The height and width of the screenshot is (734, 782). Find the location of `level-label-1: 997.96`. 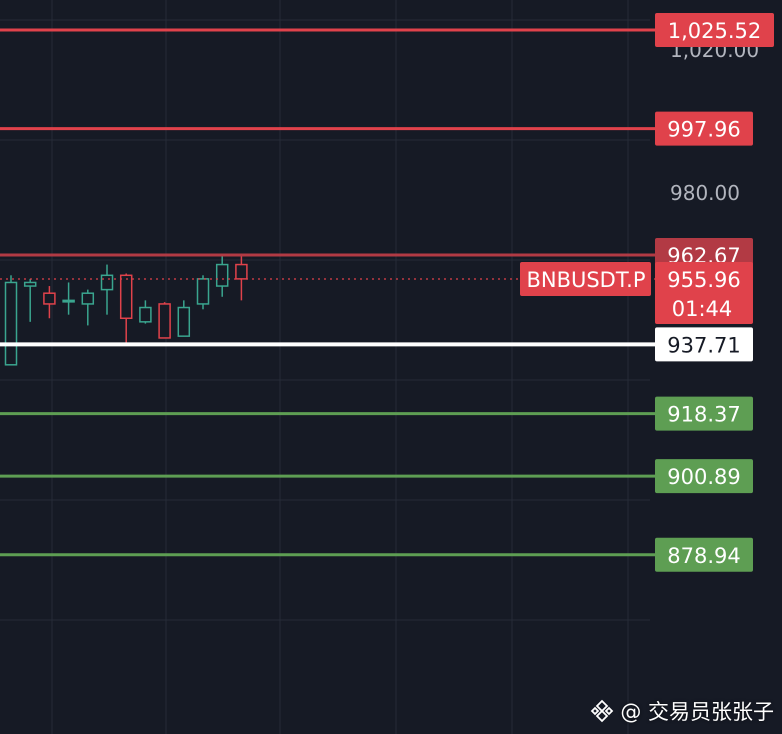

level-label-1: 997.96 is located at coordinates (703, 130).